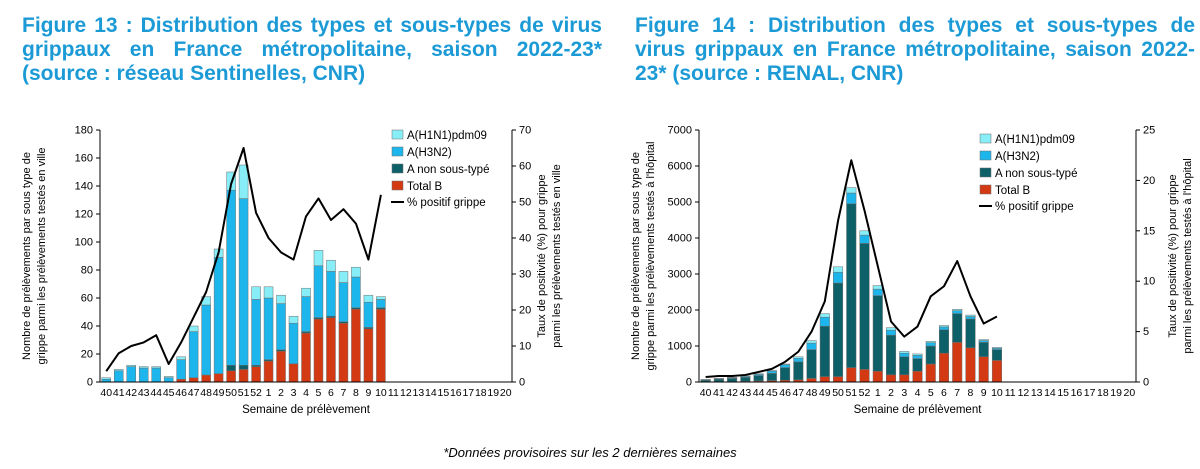 The height and width of the screenshot is (469, 1200). What do you see at coordinates (971, 393) in the screenshot?
I see `fig14-xtick-8: 8` at bounding box center [971, 393].